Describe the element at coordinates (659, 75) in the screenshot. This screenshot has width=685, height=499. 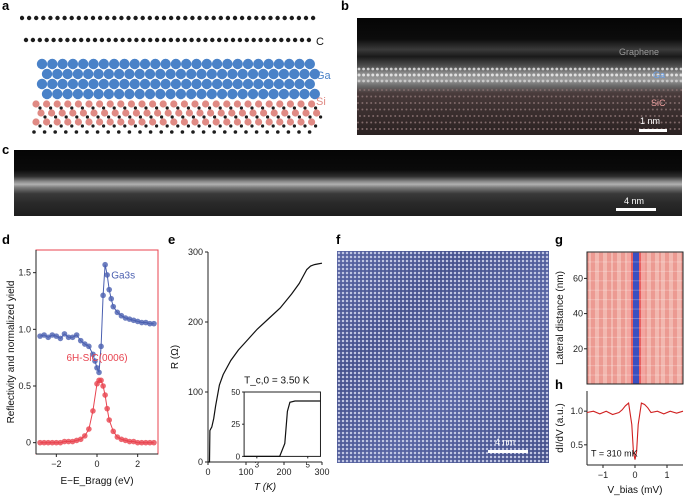
I see `label-ga-b: Ga` at that location.